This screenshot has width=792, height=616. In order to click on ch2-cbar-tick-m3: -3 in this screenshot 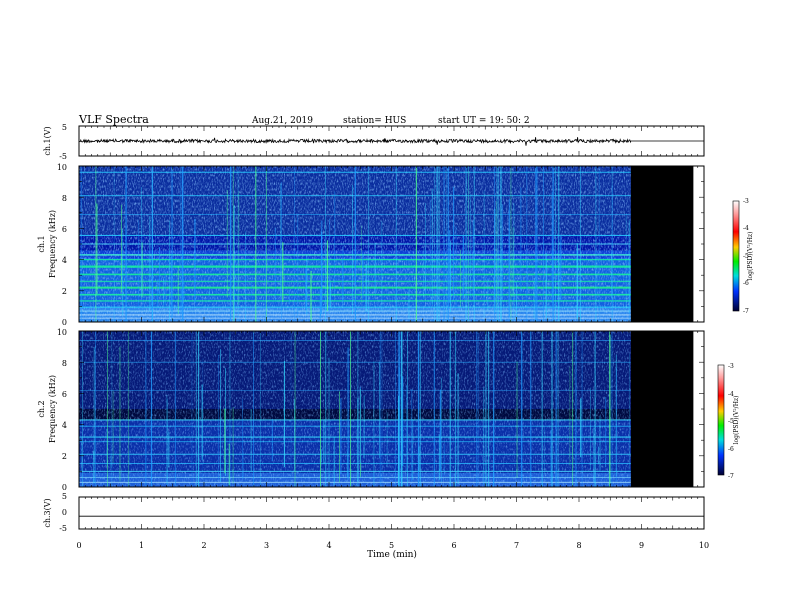, I will do `click(731, 366)`.